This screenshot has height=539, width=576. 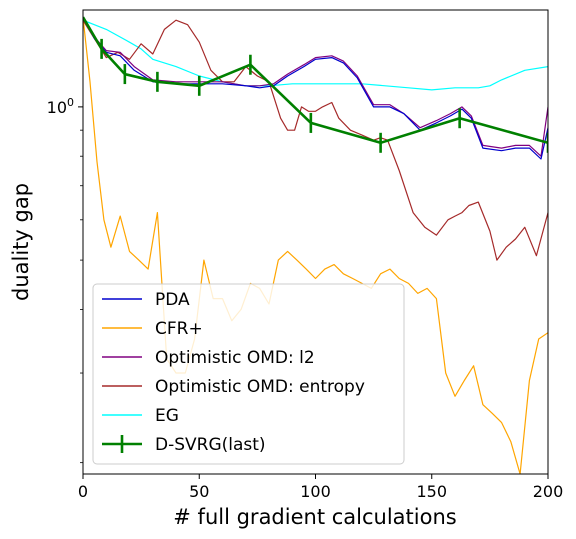 What do you see at coordinates (315, 55) in the screenshot?
I see `series-line-eg` at bounding box center [315, 55].